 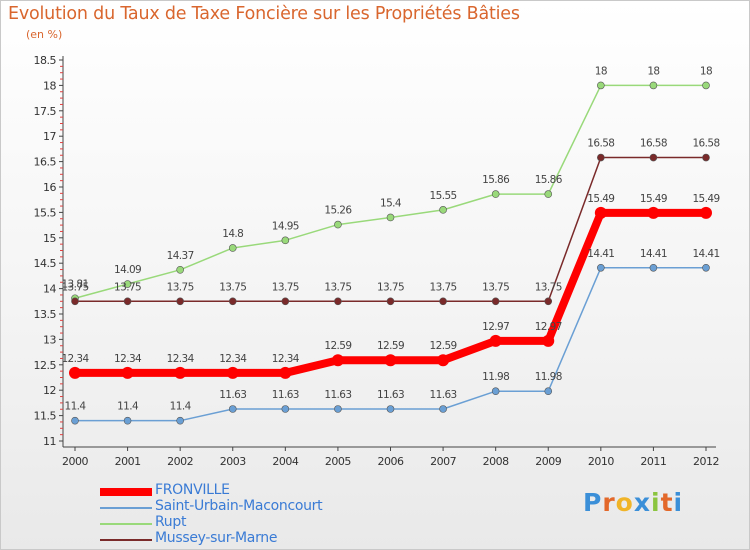 I want to click on y-tick-label: 17.5, so click(x=45, y=111).